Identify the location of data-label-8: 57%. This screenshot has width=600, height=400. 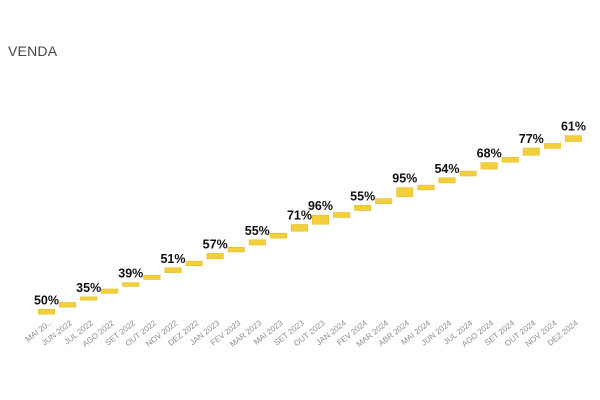
(215, 244).